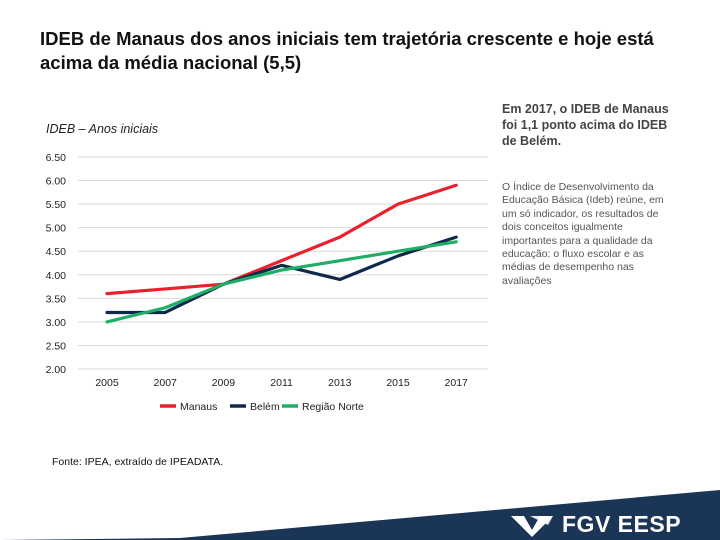 The height and width of the screenshot is (540, 720). What do you see at coordinates (56, 370) in the screenshot?
I see `y-tick-label: 2.00` at bounding box center [56, 370].